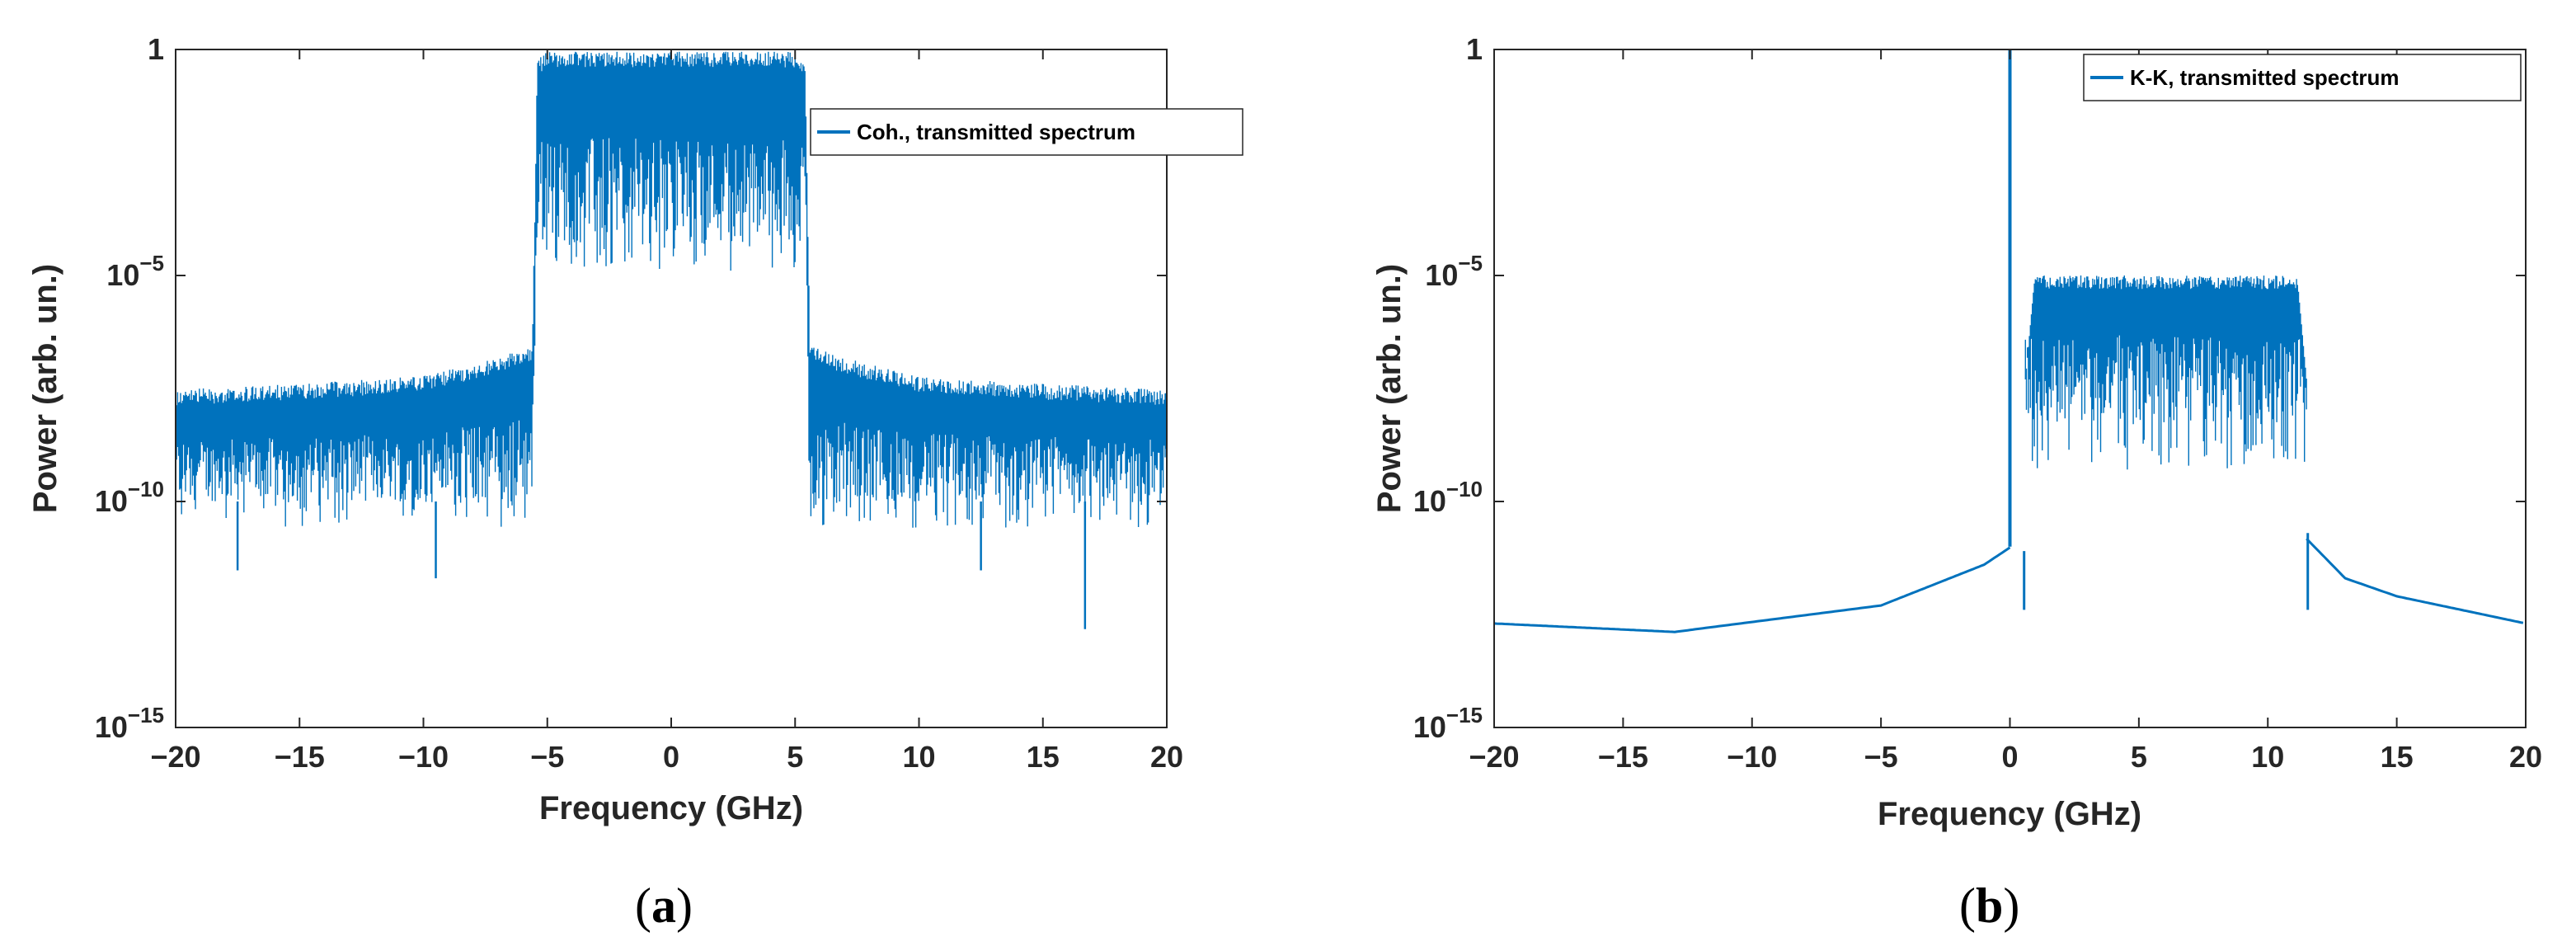 The height and width of the screenshot is (951, 2576). What do you see at coordinates (2265, 77) in the screenshot?
I see `legend-entry-b: K-K, transmitted spectrum` at bounding box center [2265, 77].